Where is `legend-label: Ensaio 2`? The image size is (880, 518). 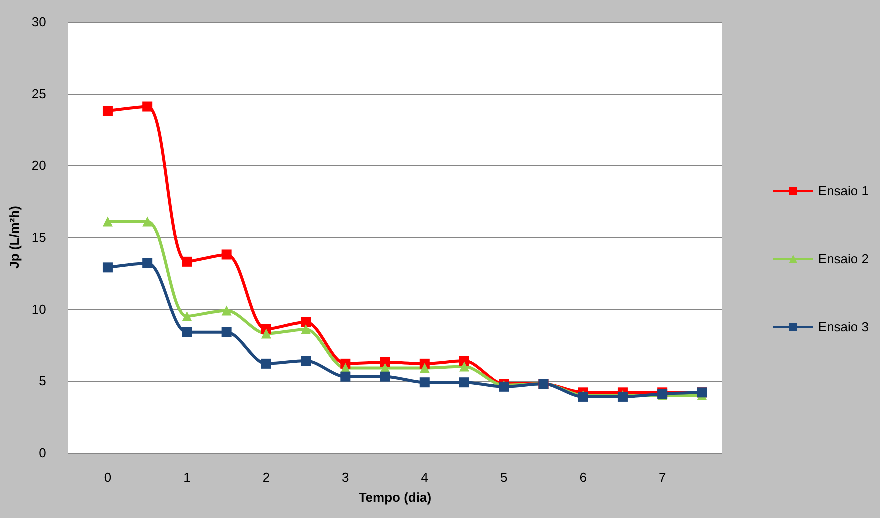 legend-label: Ensaio 2 is located at coordinates (844, 259).